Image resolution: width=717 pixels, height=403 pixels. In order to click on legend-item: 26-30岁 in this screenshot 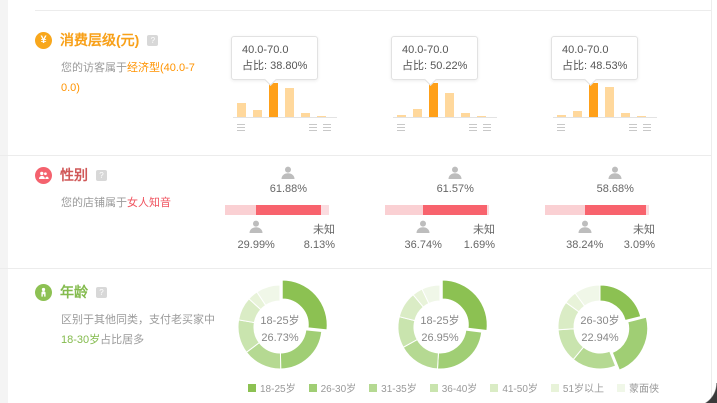, I will do `click(332, 387)`.